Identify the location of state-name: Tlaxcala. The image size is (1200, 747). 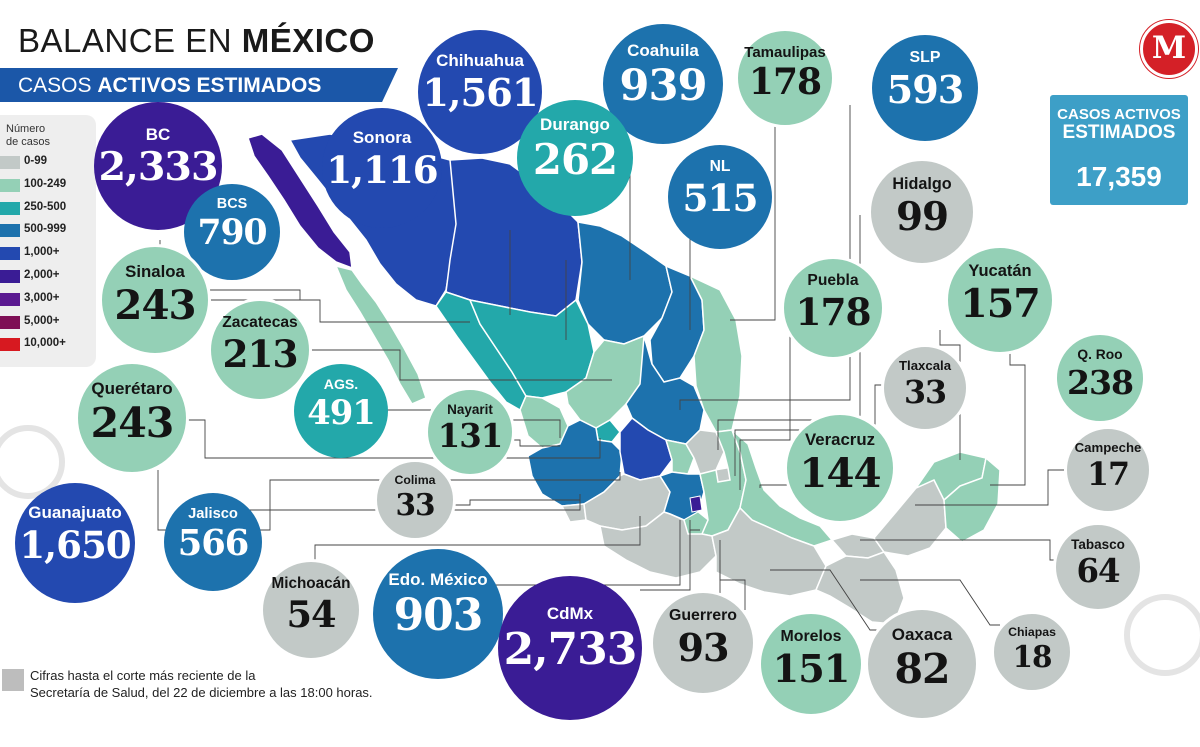
(925, 366).